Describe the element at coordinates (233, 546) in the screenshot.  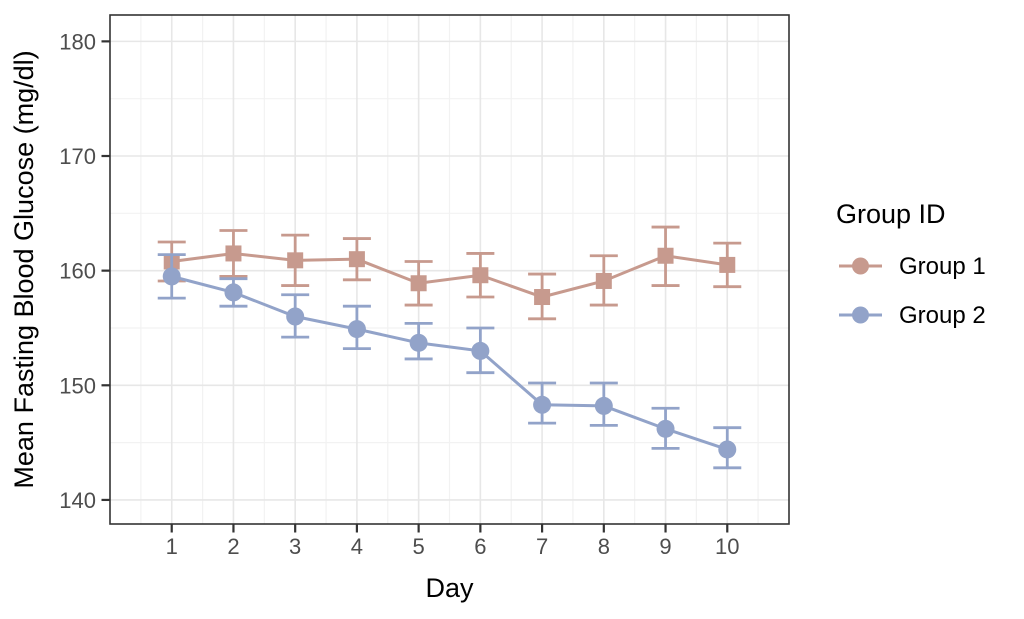
I see `x-tick-label: 2` at that location.